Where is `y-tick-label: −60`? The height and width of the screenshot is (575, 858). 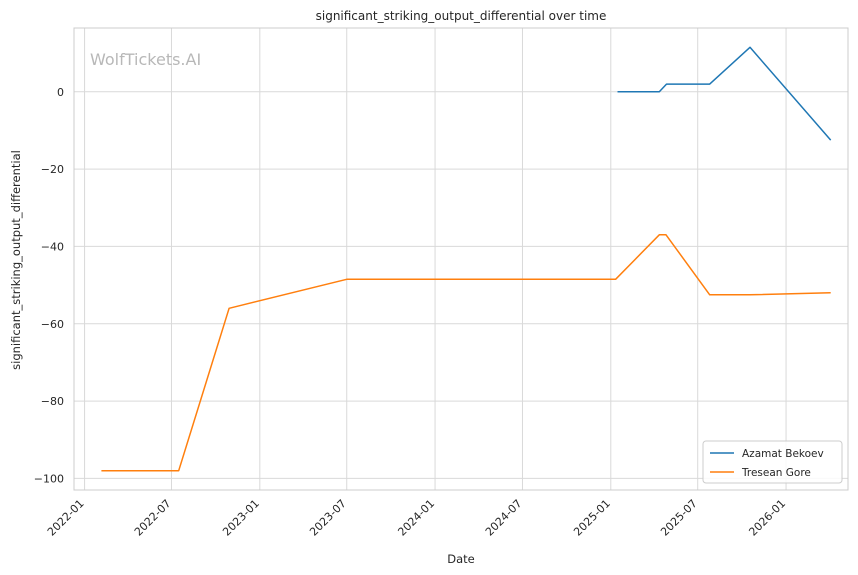 y-tick-label: −60 is located at coordinates (52, 324).